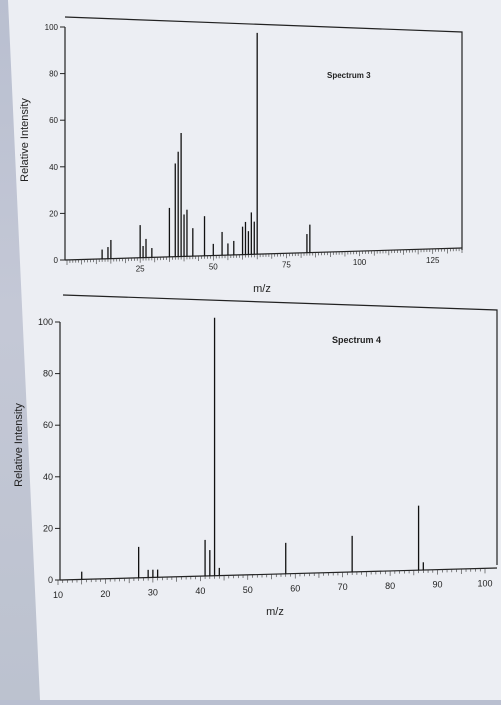 This screenshot has height=705, width=501. Describe the element at coordinates (200, 591) in the screenshot. I see `x-tick-label: 40` at that location.